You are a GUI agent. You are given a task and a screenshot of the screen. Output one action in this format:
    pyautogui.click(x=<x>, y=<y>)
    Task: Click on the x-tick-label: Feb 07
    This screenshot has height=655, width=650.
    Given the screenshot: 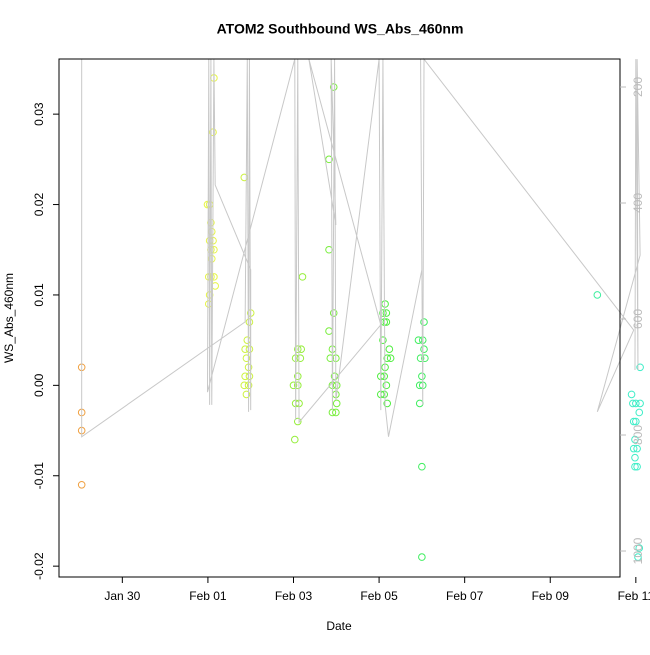 What is the action you would take?
    pyautogui.click(x=465, y=596)
    